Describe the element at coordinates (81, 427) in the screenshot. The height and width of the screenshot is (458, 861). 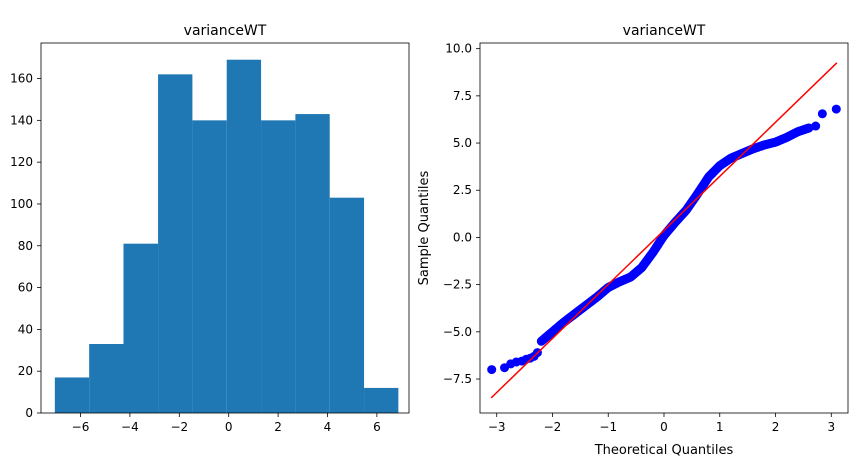
I see `histogram-x-tick-label: −6` at that location.